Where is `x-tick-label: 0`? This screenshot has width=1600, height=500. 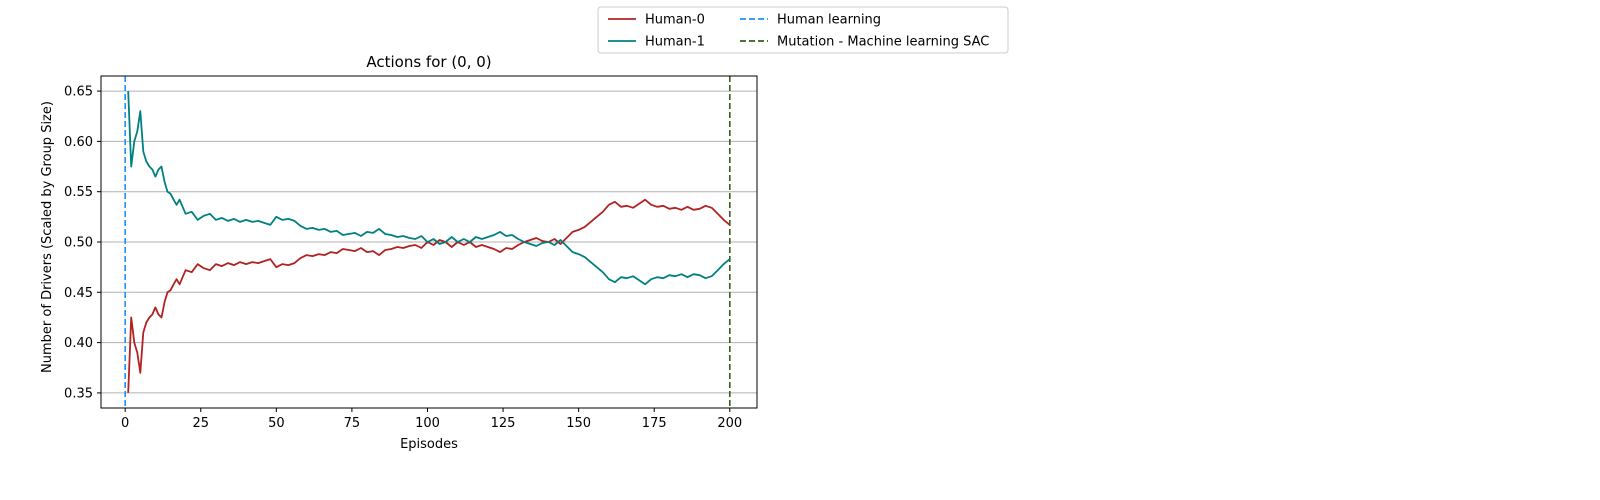 x-tick-label: 0 is located at coordinates (125, 423).